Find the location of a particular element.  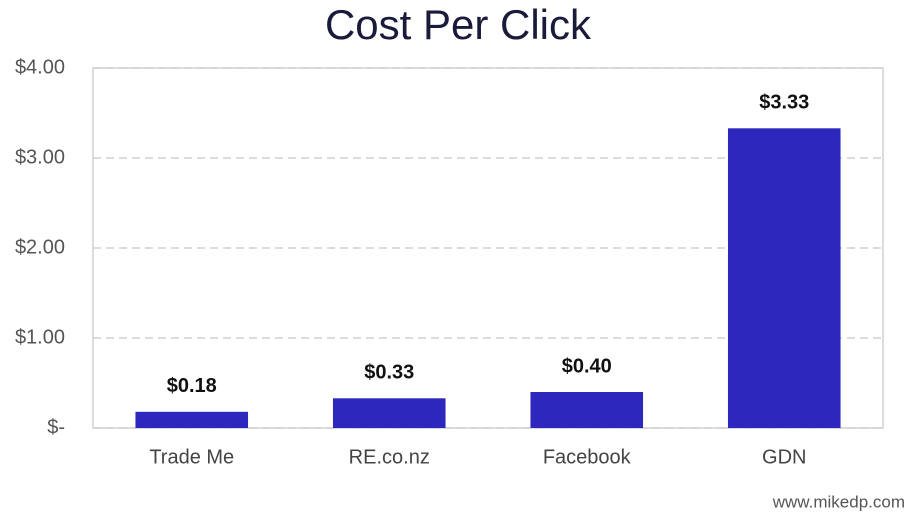

value-label: $0.40 is located at coordinates (587, 366).